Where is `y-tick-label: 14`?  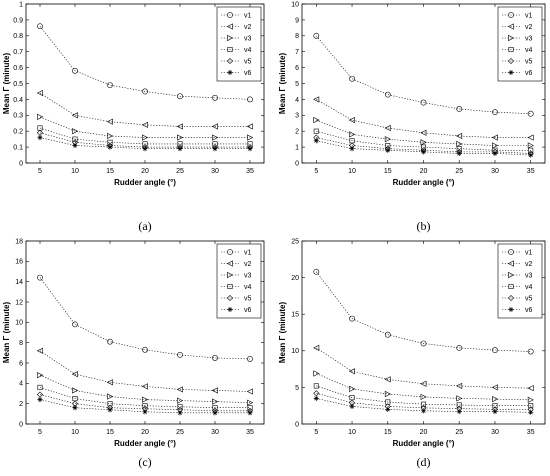 y-tick-label: 14 is located at coordinates (19, 282).